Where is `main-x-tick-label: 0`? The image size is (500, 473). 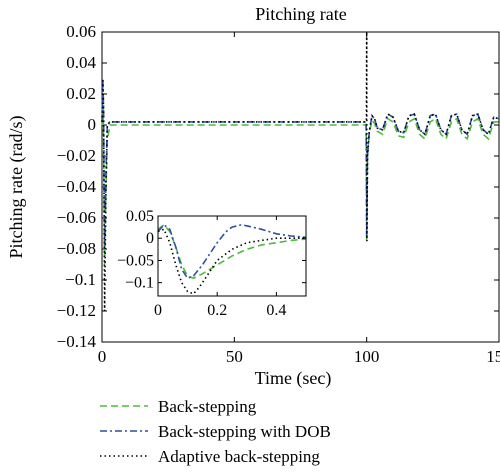 main-x-tick-label: 0 is located at coordinates (102, 356).